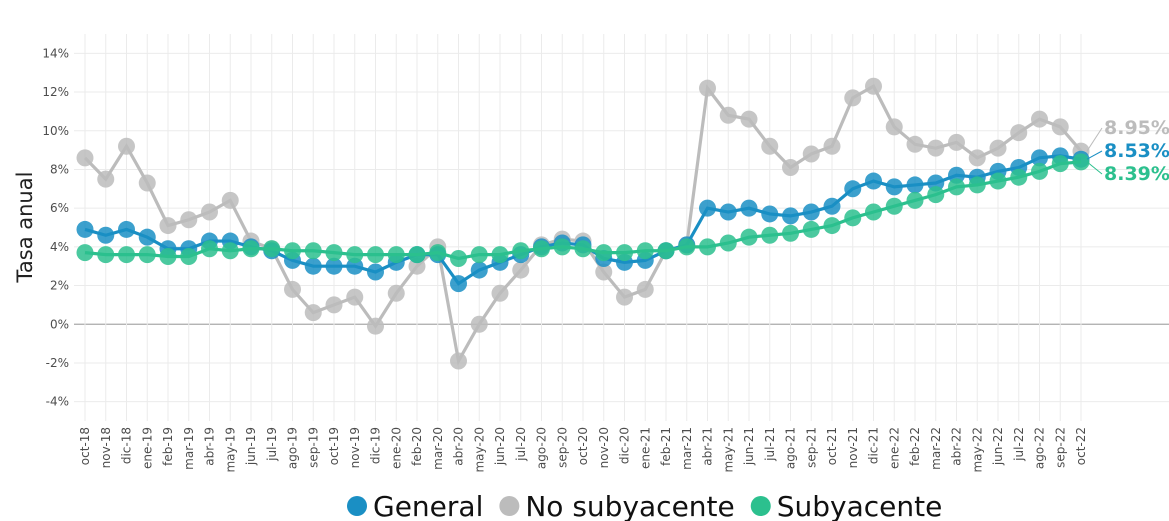 This screenshot has width=1169, height=521. What do you see at coordinates (832, 446) in the screenshot?
I see `x-tick-label: oct-21` at bounding box center [832, 446].